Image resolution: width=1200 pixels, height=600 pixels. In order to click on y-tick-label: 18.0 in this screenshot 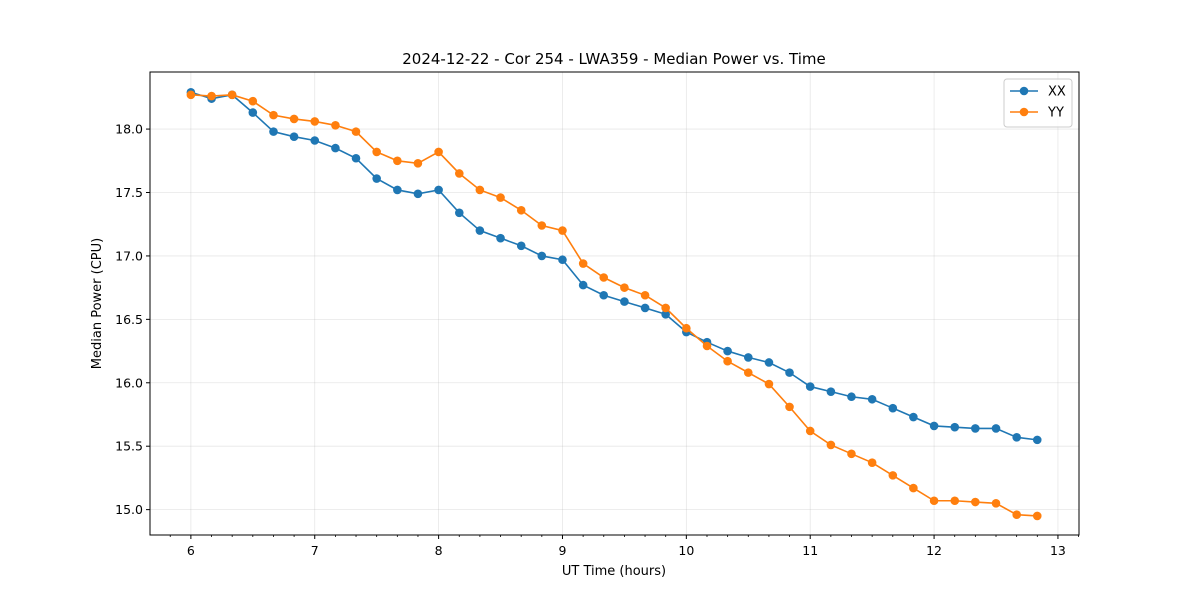, I will do `click(129, 129)`.